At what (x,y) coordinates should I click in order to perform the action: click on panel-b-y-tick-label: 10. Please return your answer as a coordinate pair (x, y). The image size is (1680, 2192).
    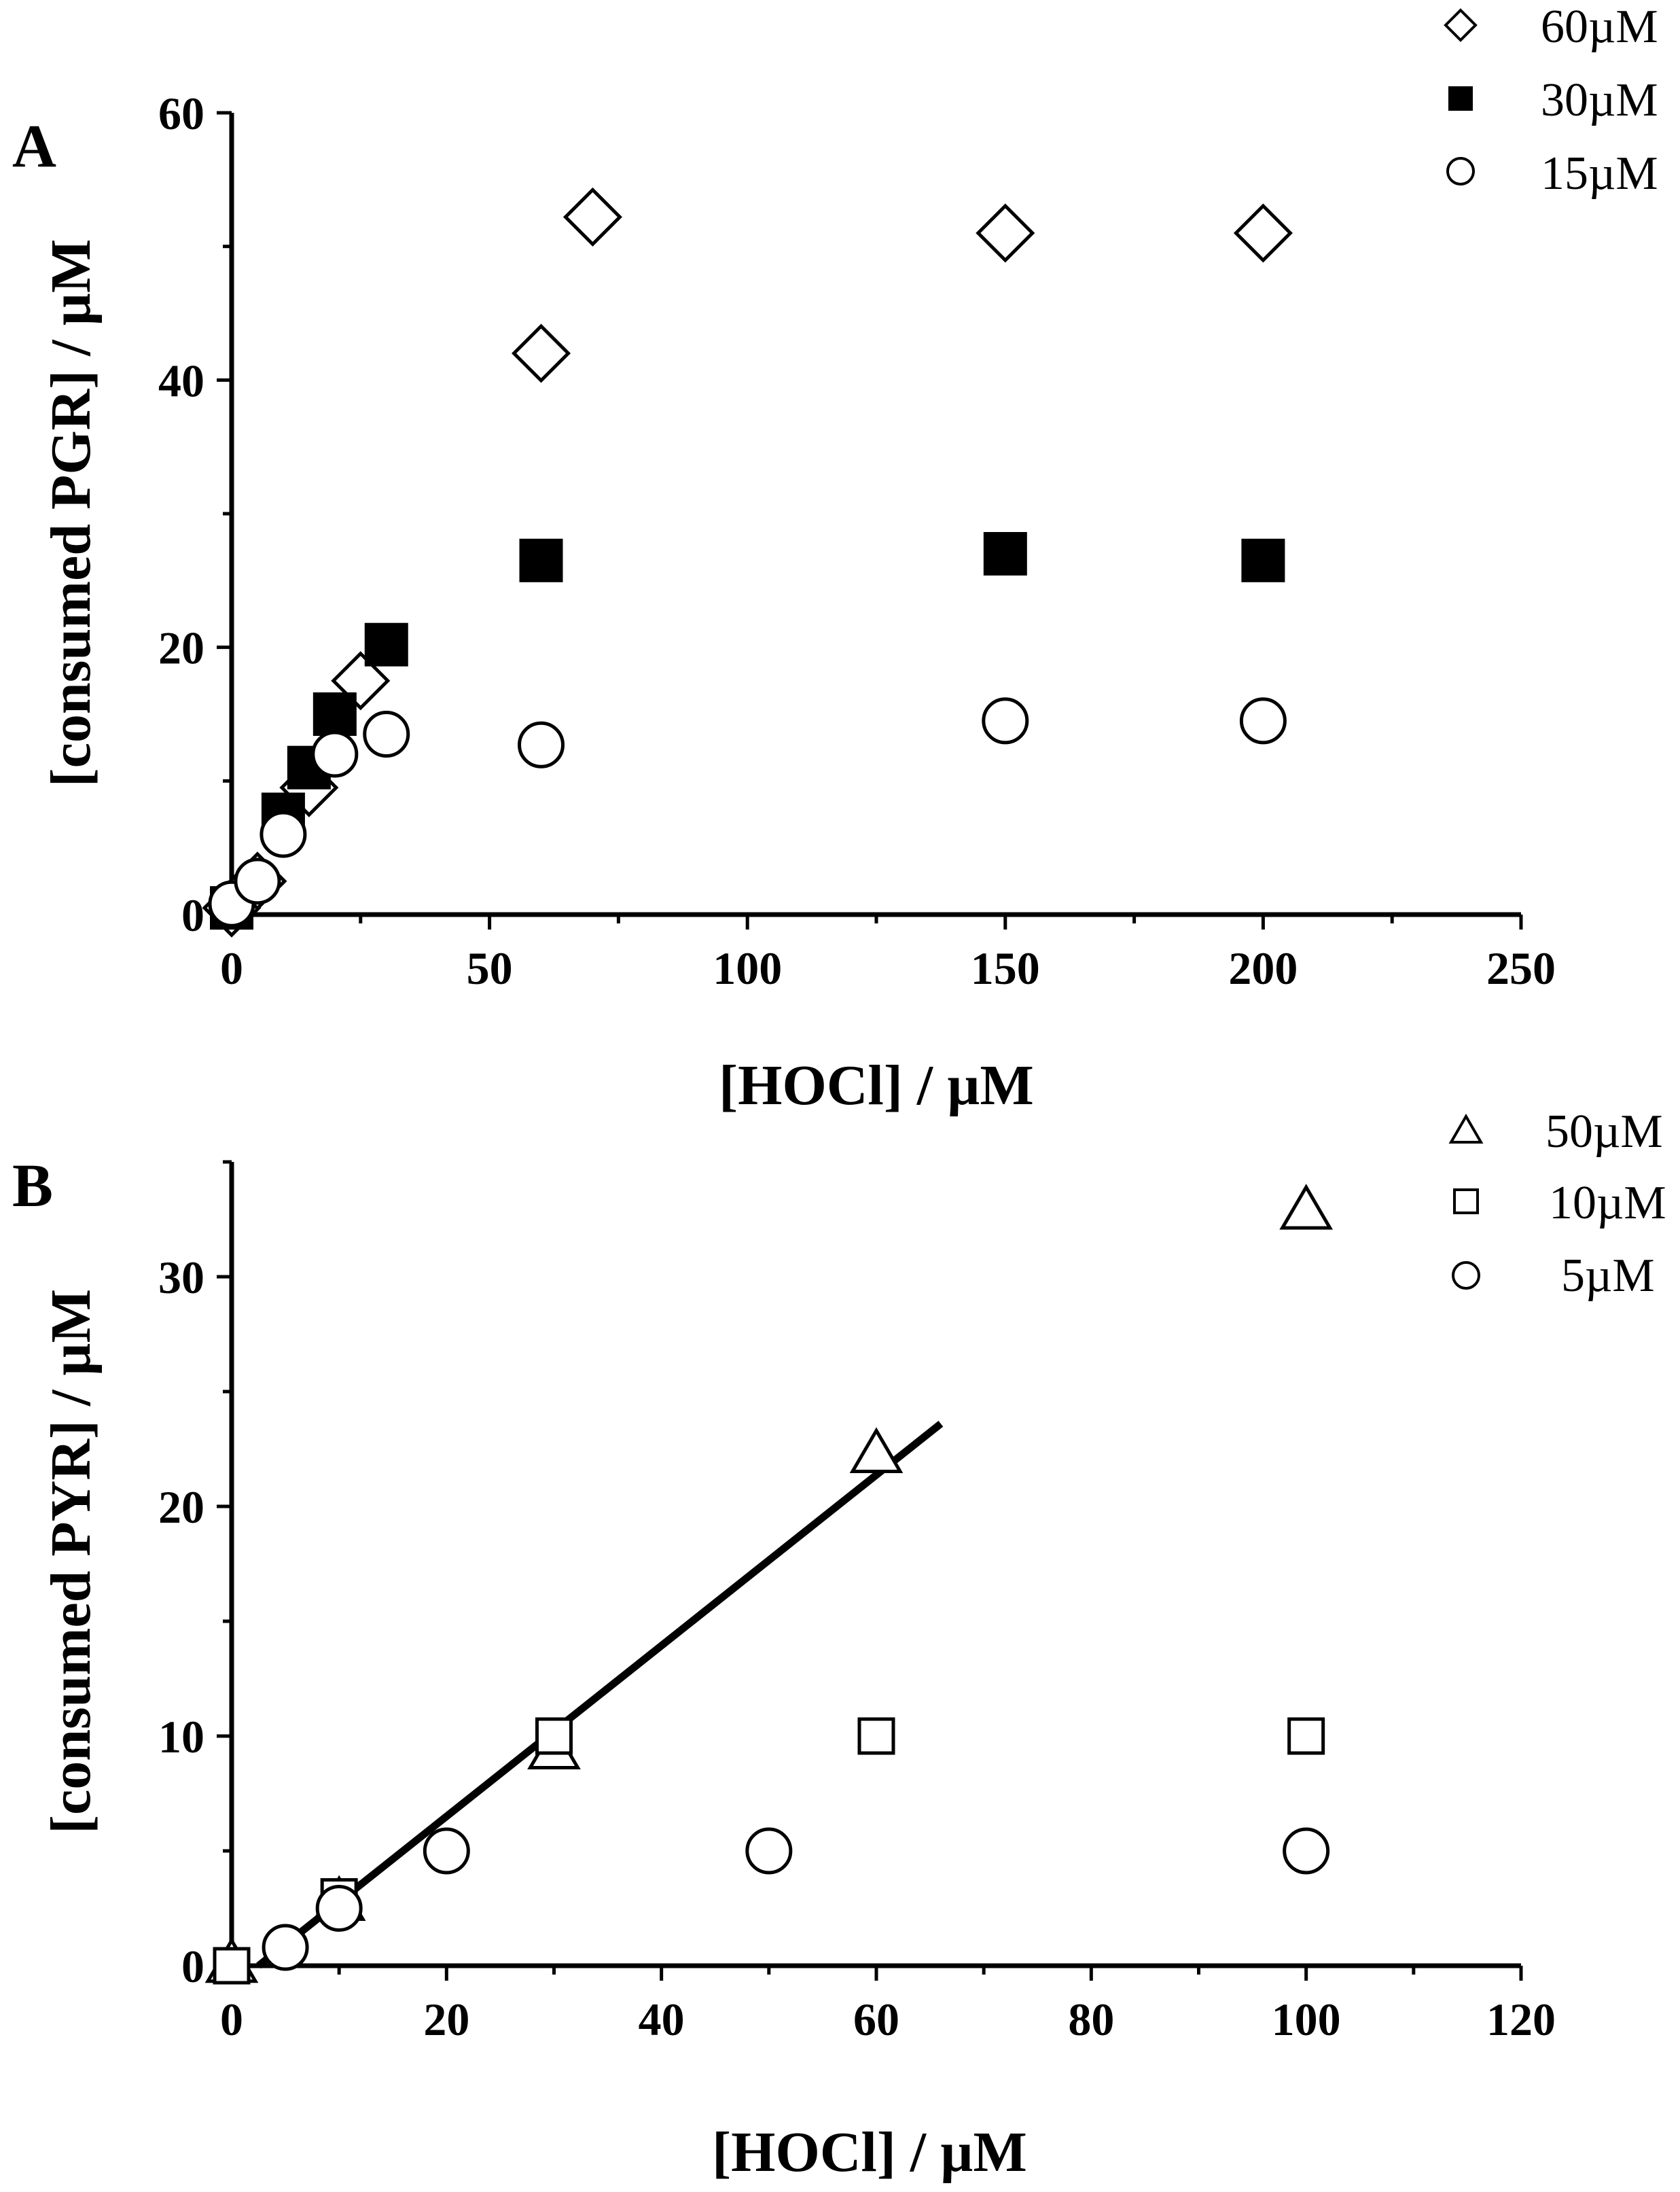
    Looking at the image, I should click on (181, 1737).